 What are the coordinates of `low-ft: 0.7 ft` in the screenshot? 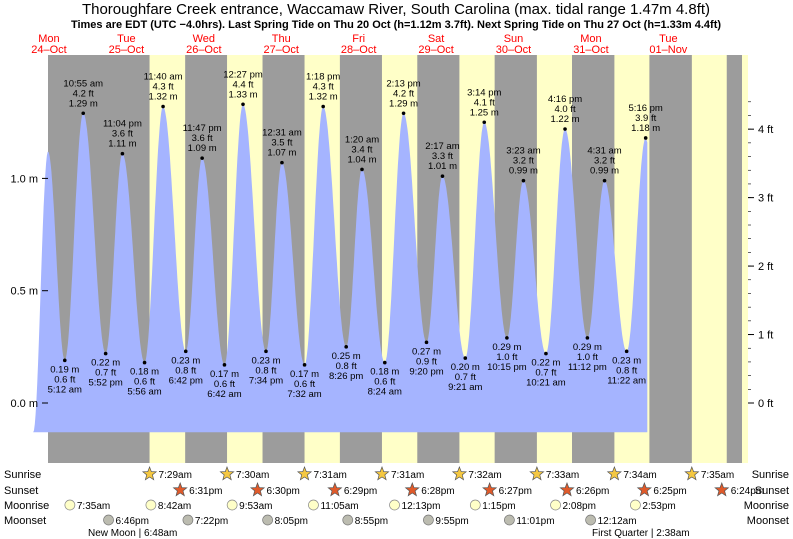 It's located at (545, 373).